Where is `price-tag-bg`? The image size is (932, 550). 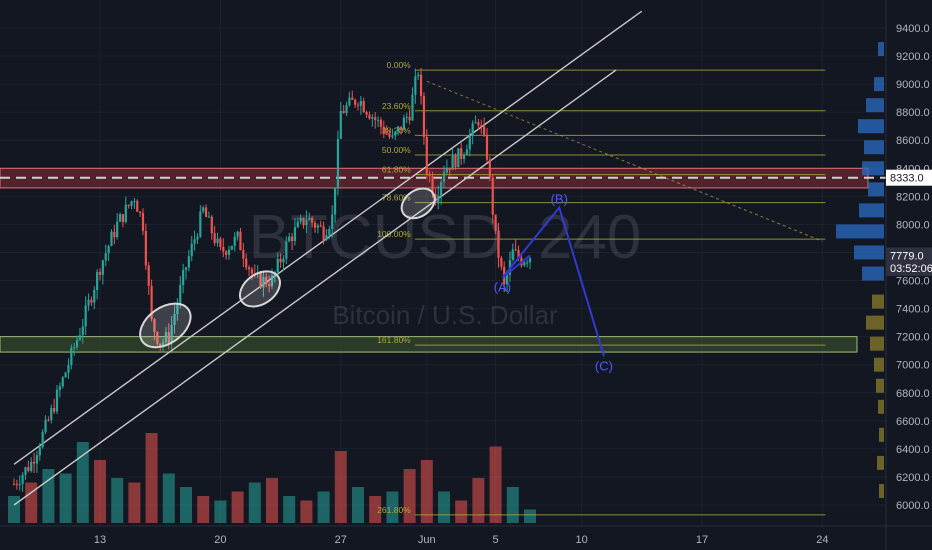 price-tag-bg is located at coordinates (909, 255).